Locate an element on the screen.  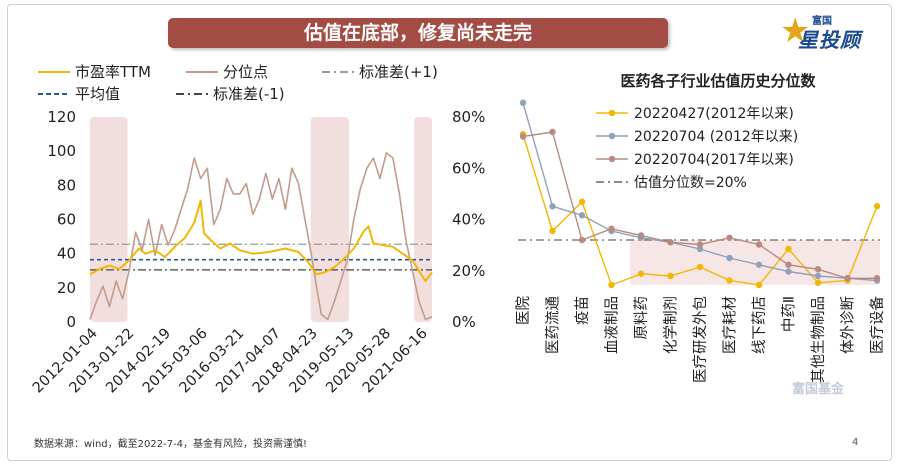
left-y-tick-label: 20 is located at coordinates (66, 288).